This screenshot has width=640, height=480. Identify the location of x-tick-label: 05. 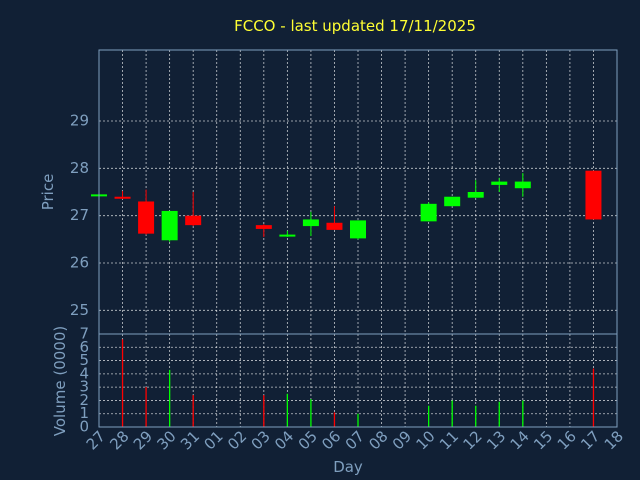
(308, 440).